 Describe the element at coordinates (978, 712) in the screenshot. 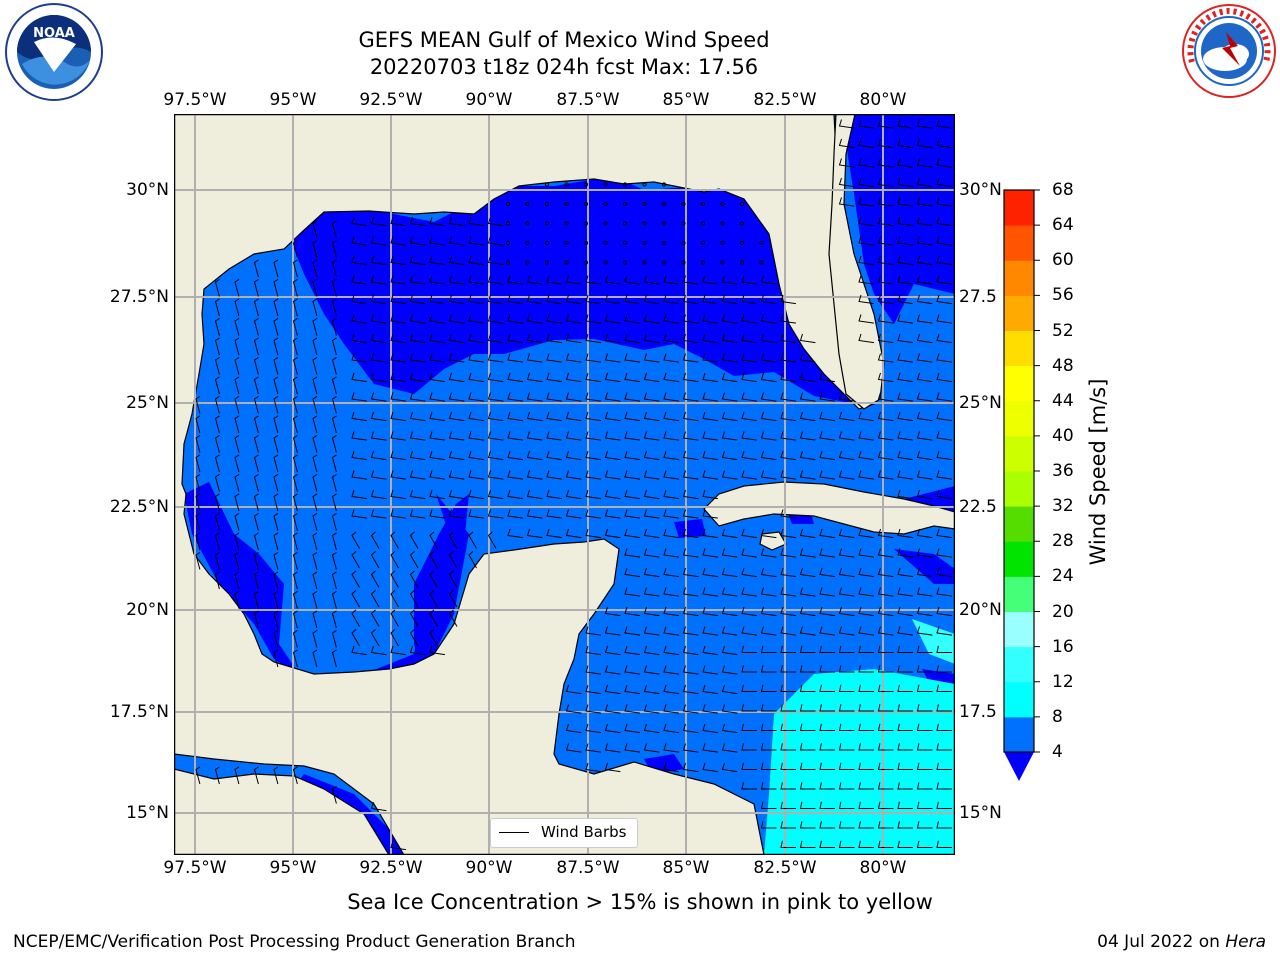

I see `lat-tick-right: 17.5` at that location.